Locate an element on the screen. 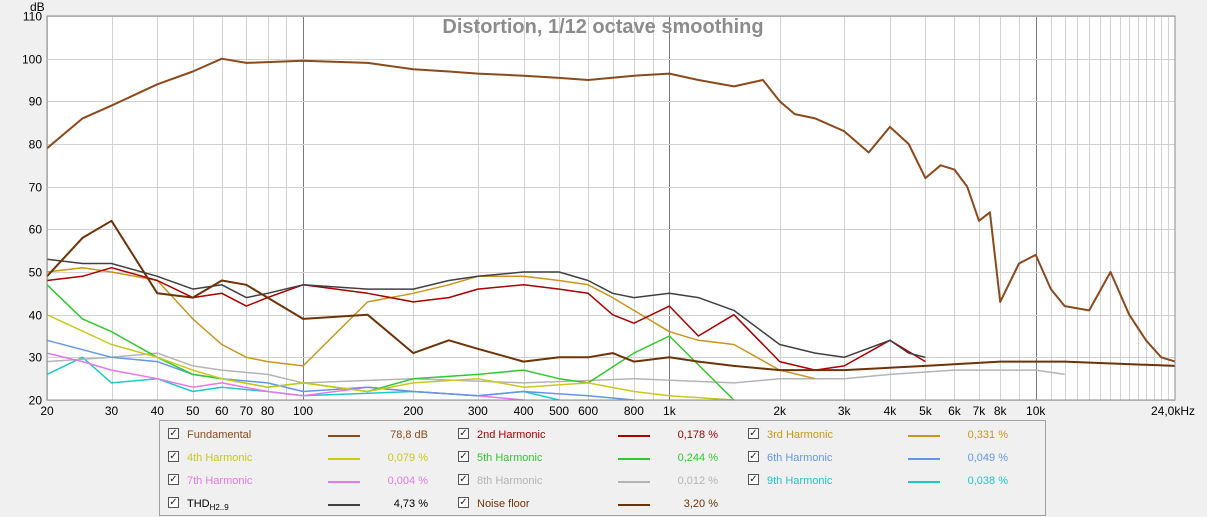 This screenshot has height=517, width=1207. x-tick-label: 7k is located at coordinates (980, 411).